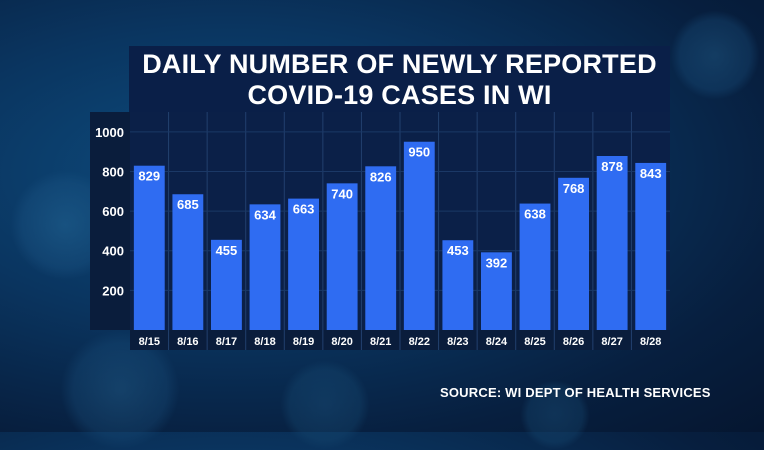  What do you see at coordinates (381, 176) in the screenshot?
I see `bar-value-label: 826` at bounding box center [381, 176].